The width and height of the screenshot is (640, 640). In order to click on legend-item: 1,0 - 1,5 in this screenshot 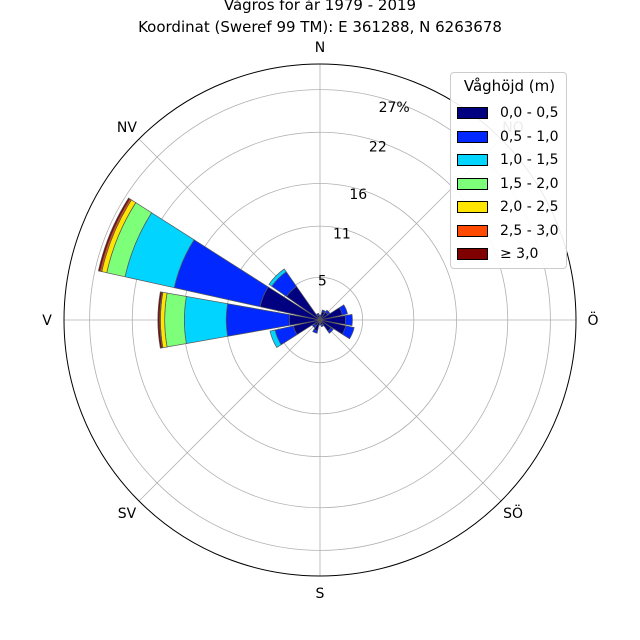, I will do `click(511, 160)`.